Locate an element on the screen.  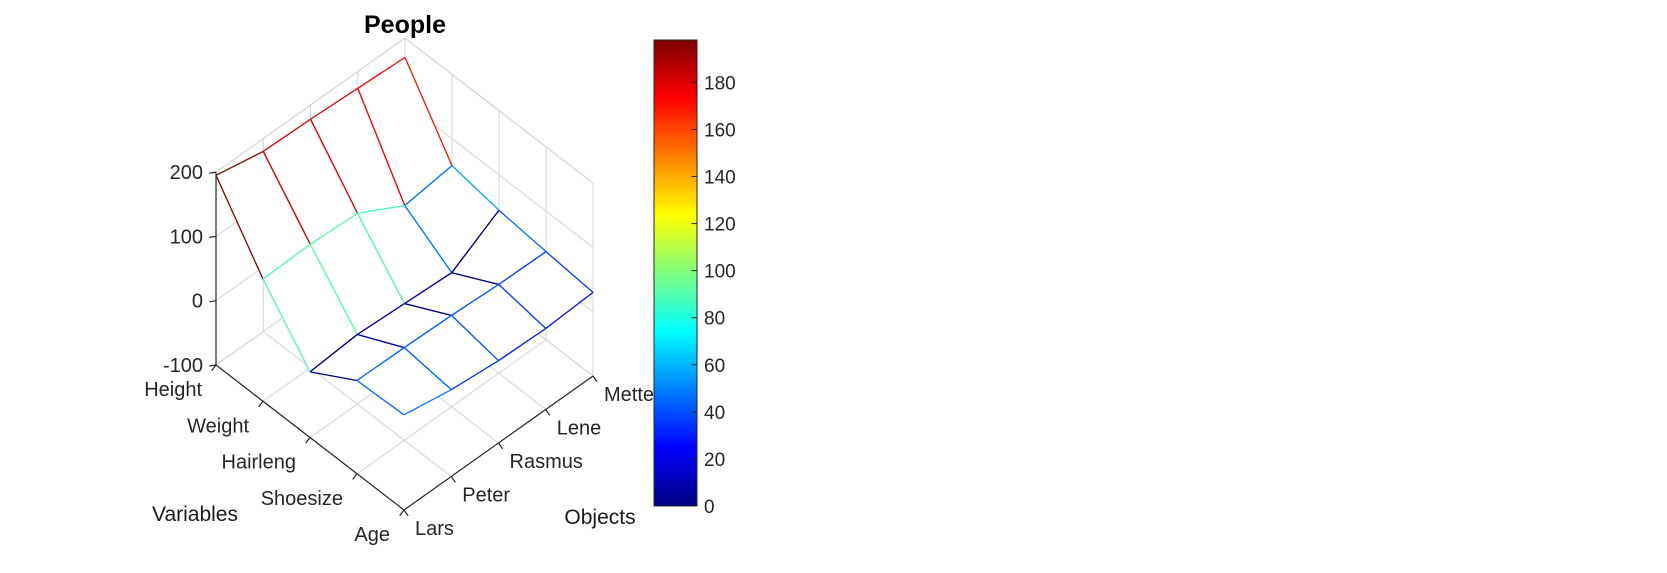
svg-text: Age is located at coordinates (372, 535).